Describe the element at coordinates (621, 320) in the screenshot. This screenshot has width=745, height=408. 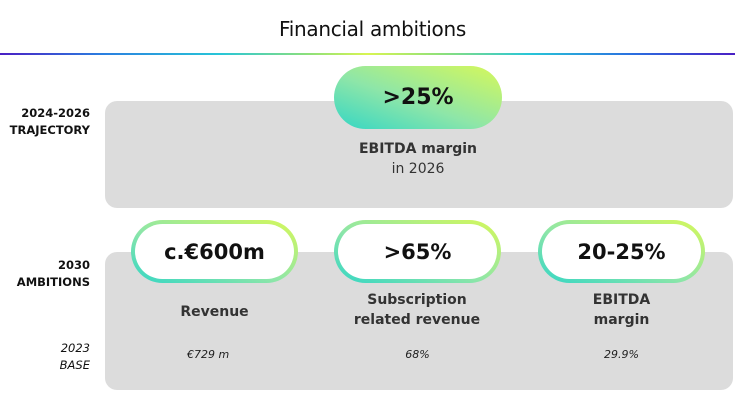
I see `ebitda-label-line2: margin` at that location.